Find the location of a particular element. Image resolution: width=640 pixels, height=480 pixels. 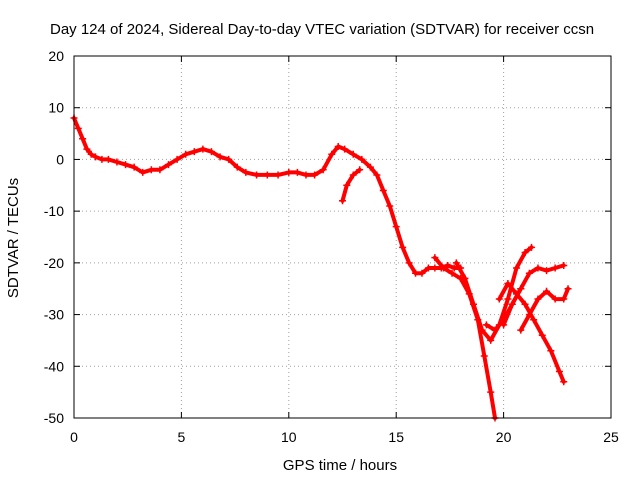

y-axis-label: SDTVAR / TECUs is located at coordinates (13, 238).